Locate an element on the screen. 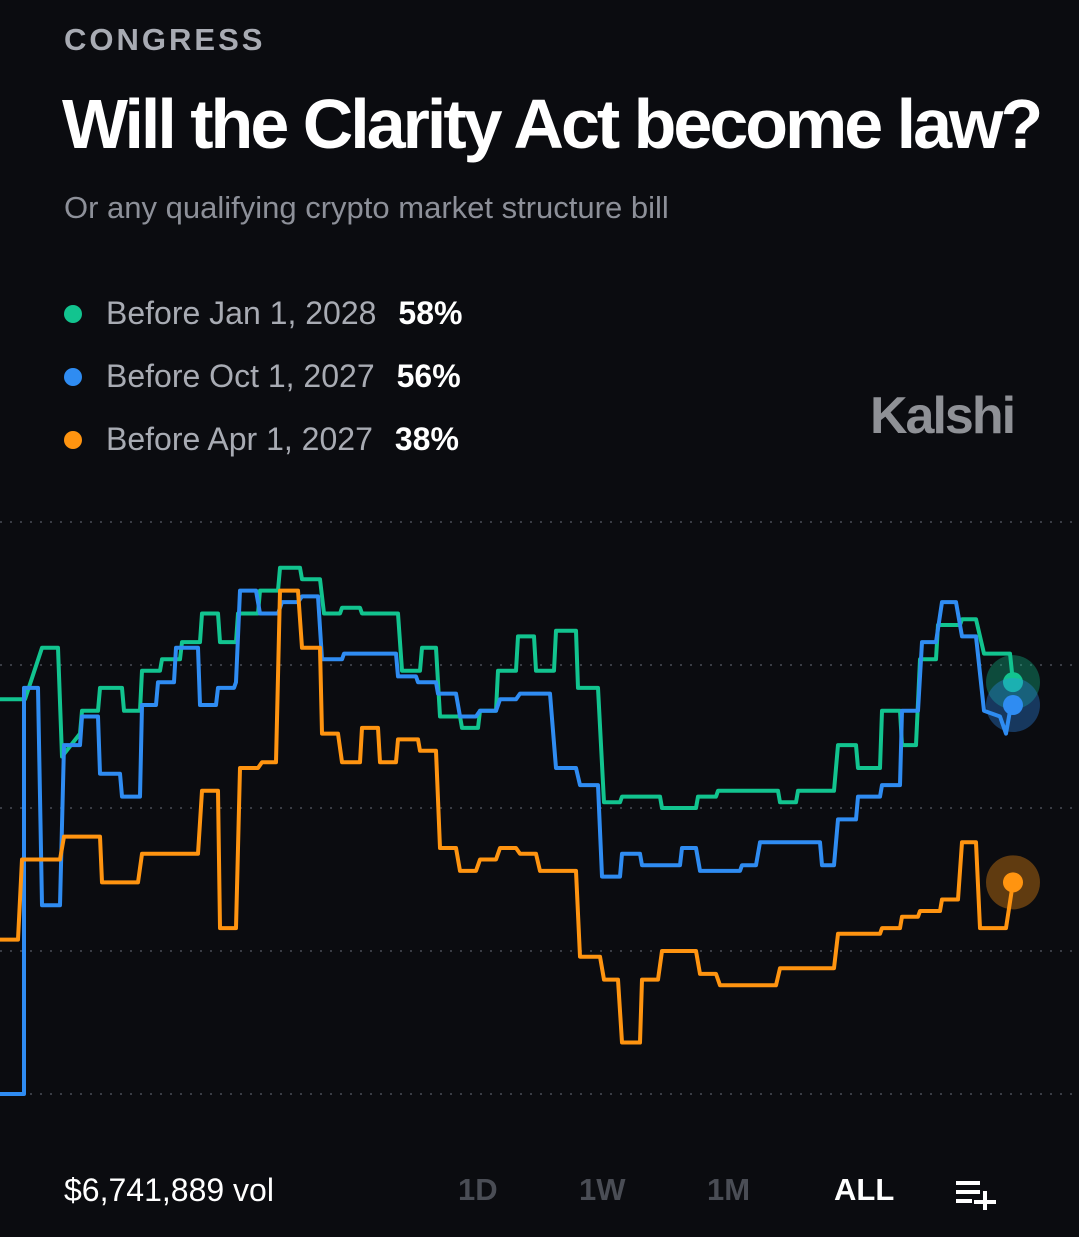  legend-item-apr-2027: Before Apr 1, 2027 38% is located at coordinates (263, 439).